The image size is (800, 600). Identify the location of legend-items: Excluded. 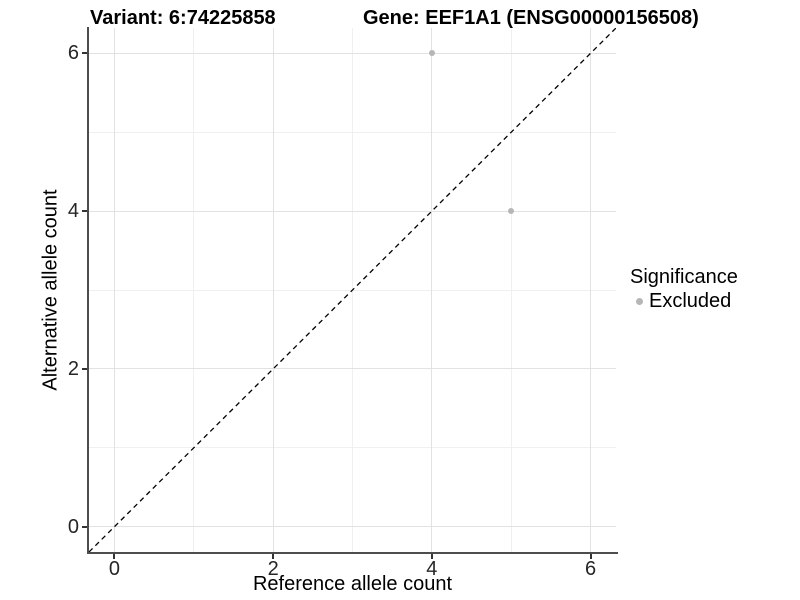
(684, 301).